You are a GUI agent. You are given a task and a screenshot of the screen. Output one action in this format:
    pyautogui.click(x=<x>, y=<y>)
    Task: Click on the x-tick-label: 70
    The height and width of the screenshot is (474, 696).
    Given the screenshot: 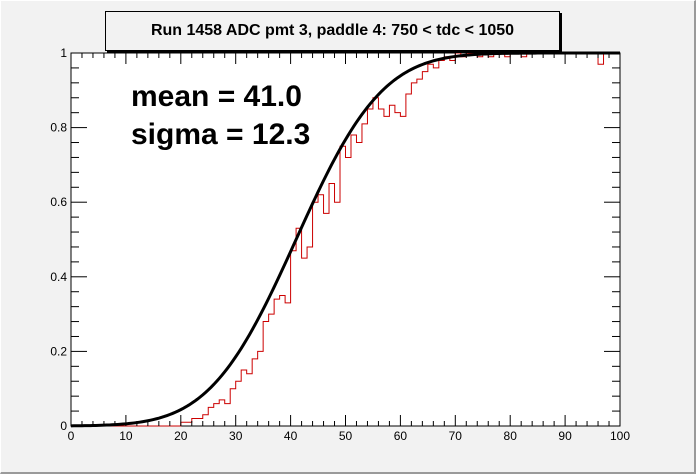 What is the action you would take?
    pyautogui.click(x=456, y=436)
    